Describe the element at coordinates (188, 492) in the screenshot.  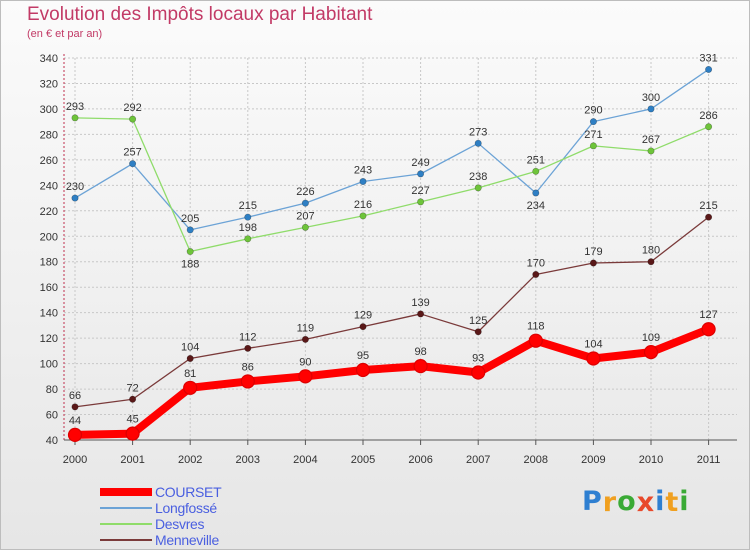
I see `legend-label-courset: COURSET` at that location.